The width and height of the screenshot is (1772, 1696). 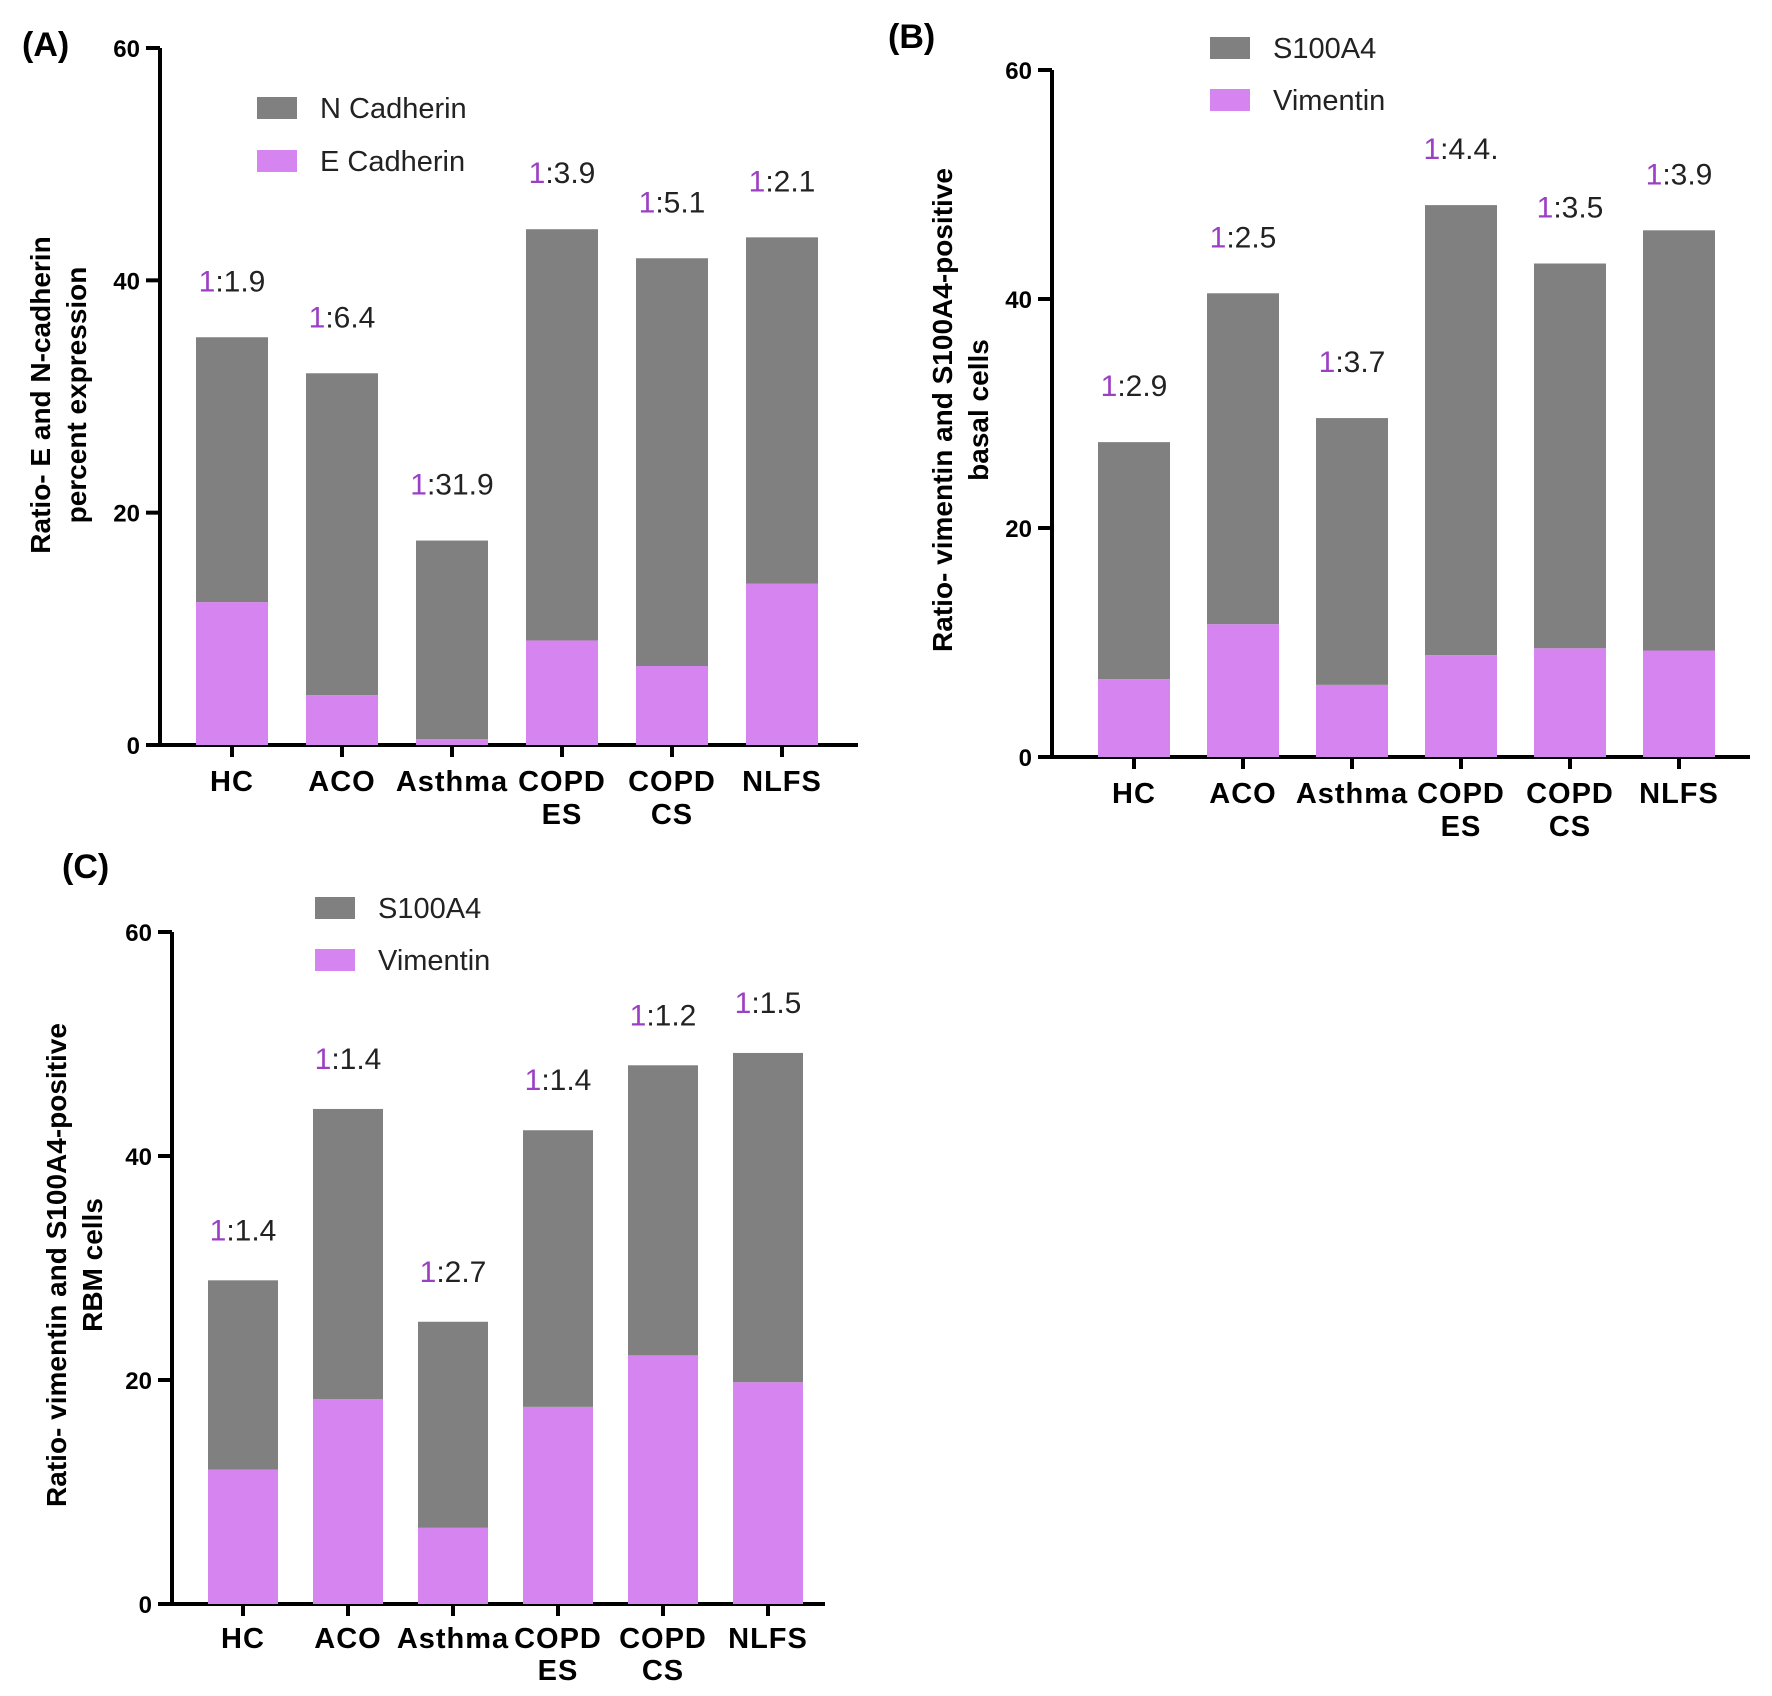 I want to click on ratio-annotation: 1:3.7, so click(x=1352, y=362).